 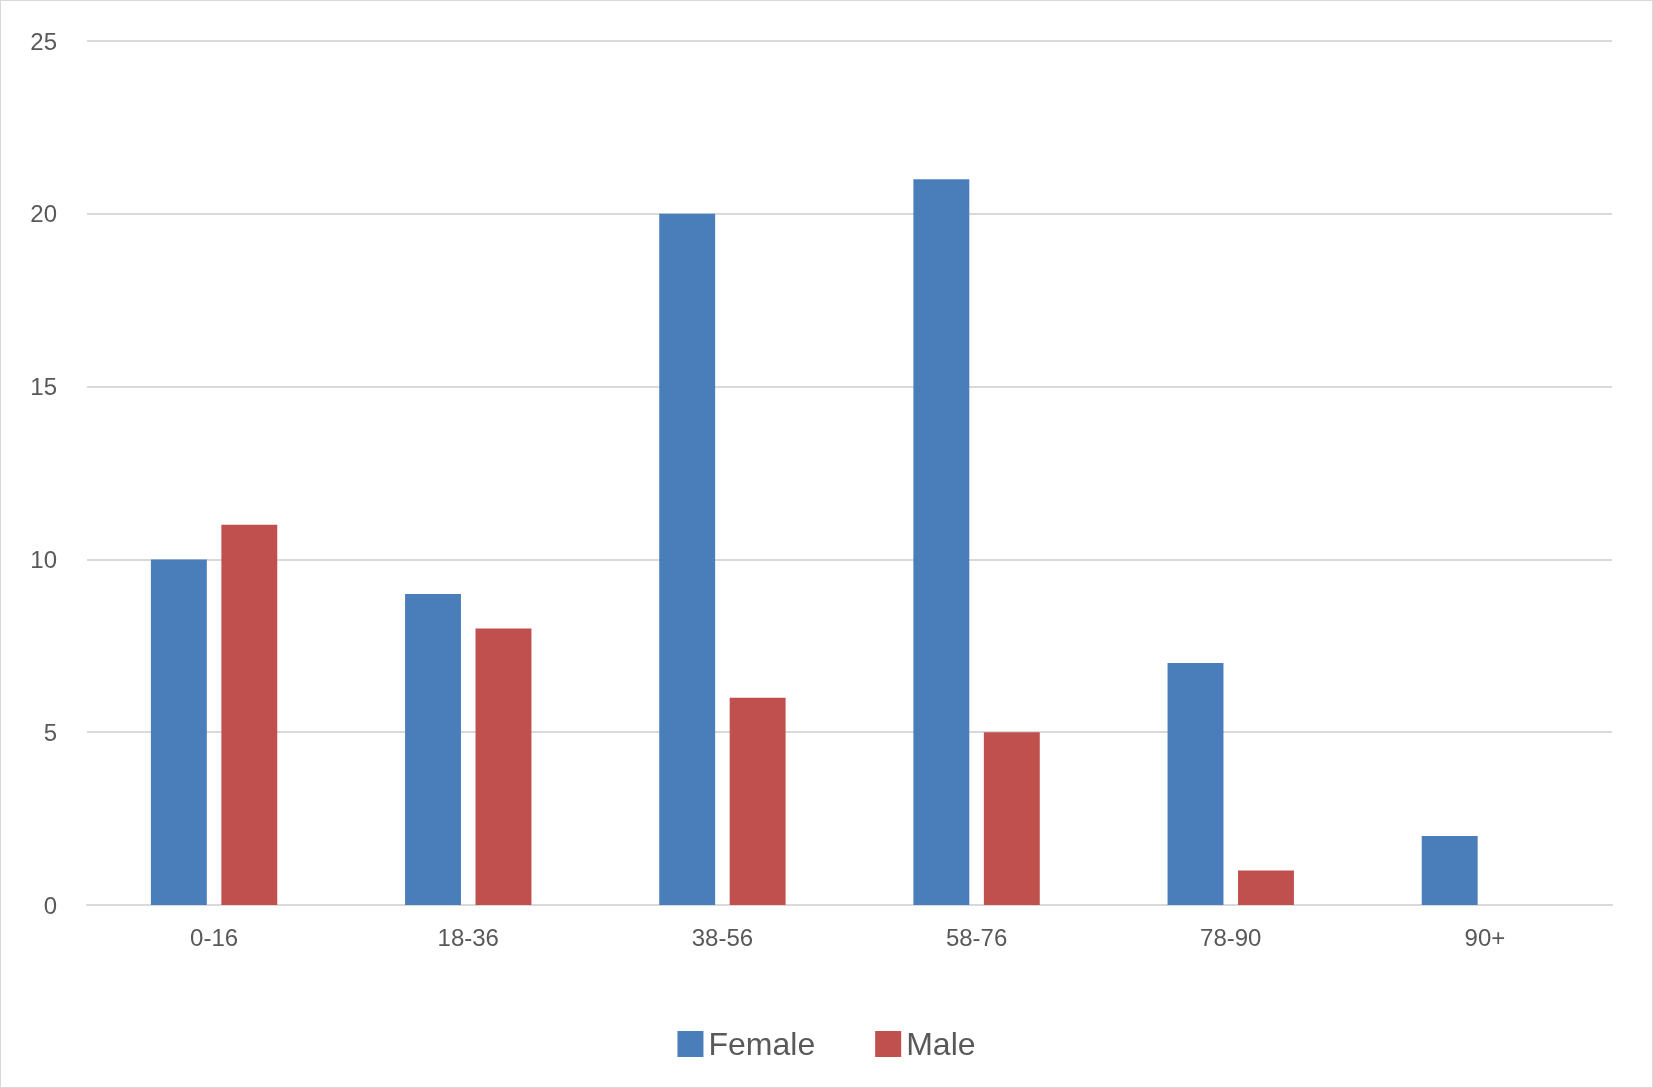 What do you see at coordinates (1485, 937) in the screenshot?
I see `x-tick-label: 90+` at bounding box center [1485, 937].